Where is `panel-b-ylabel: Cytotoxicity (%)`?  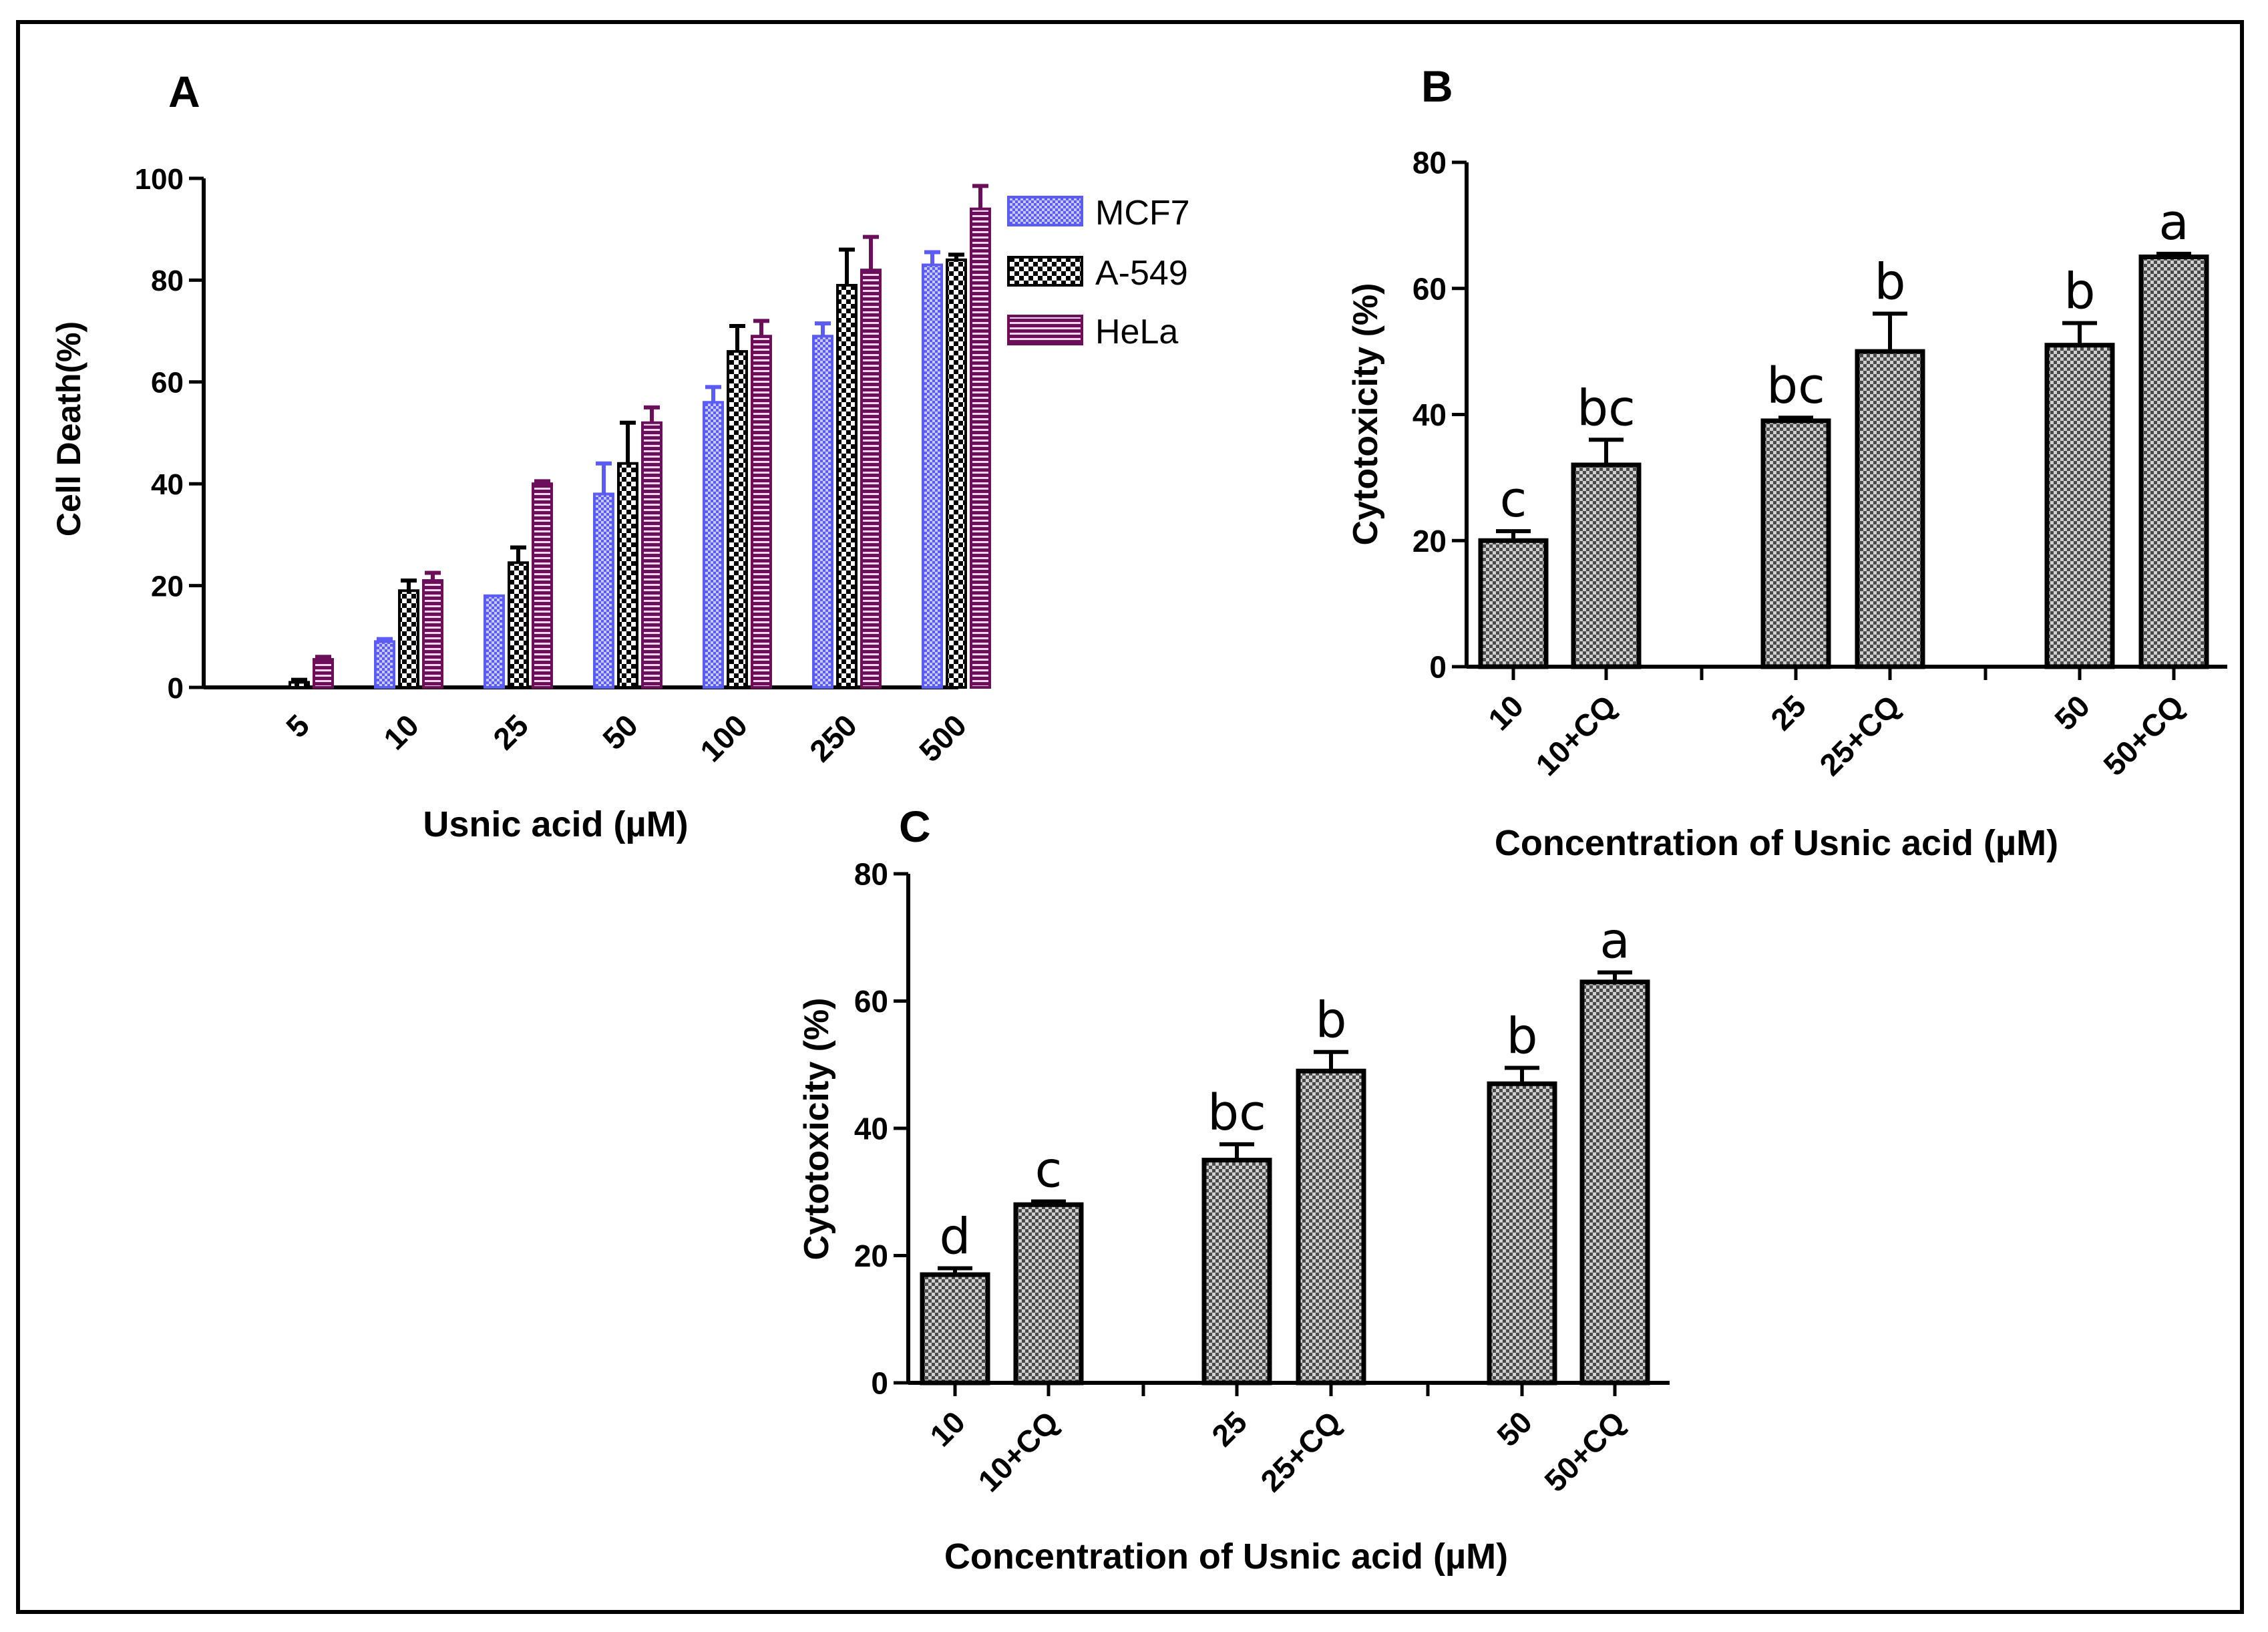 panel-b-ylabel: Cytotoxicity (%) is located at coordinates (1365, 414).